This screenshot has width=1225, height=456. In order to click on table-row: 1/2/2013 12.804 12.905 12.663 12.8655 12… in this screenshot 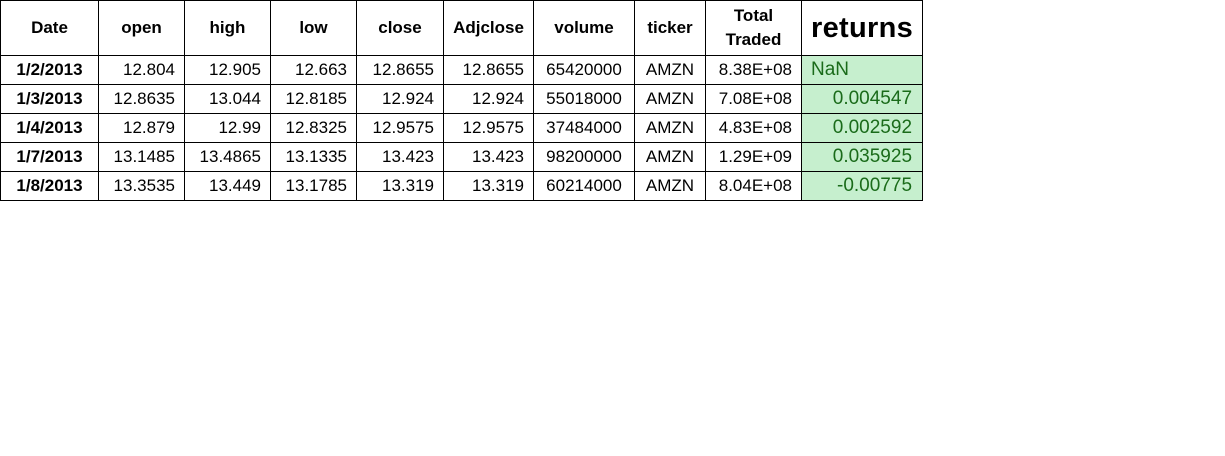, I will do `click(462, 70)`.